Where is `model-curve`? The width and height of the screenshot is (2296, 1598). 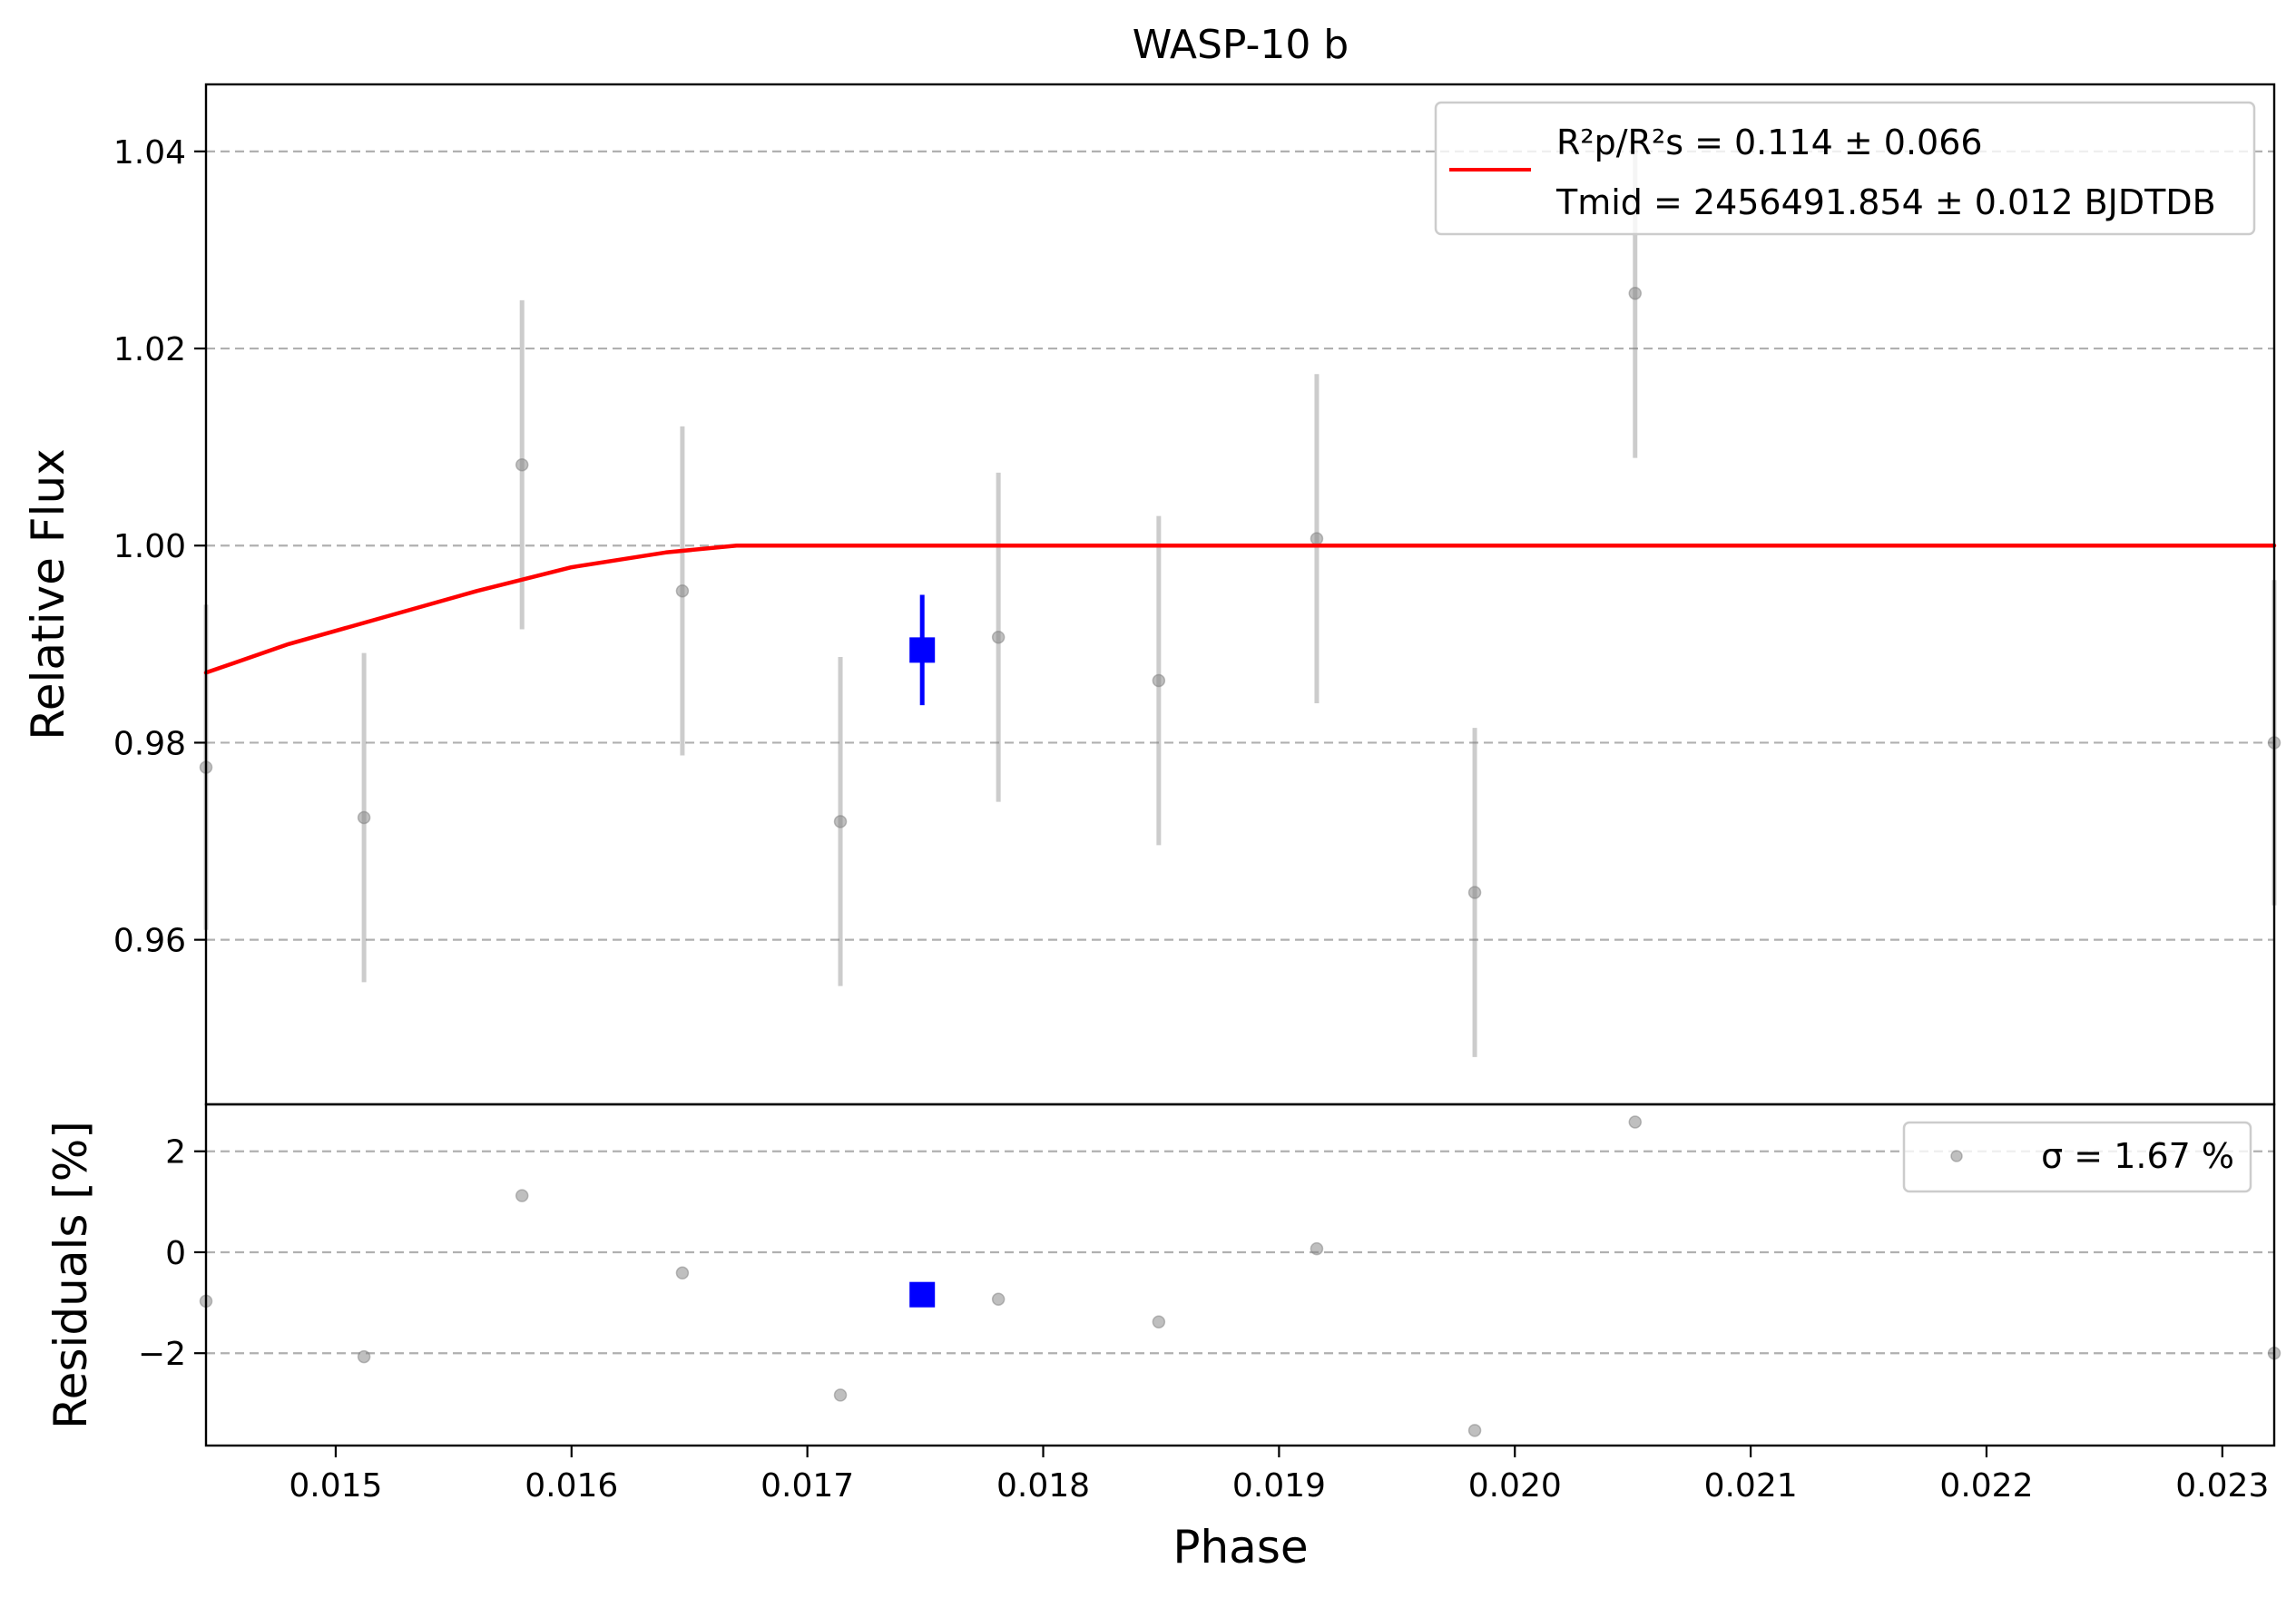
model-curve is located at coordinates (1240, 609).